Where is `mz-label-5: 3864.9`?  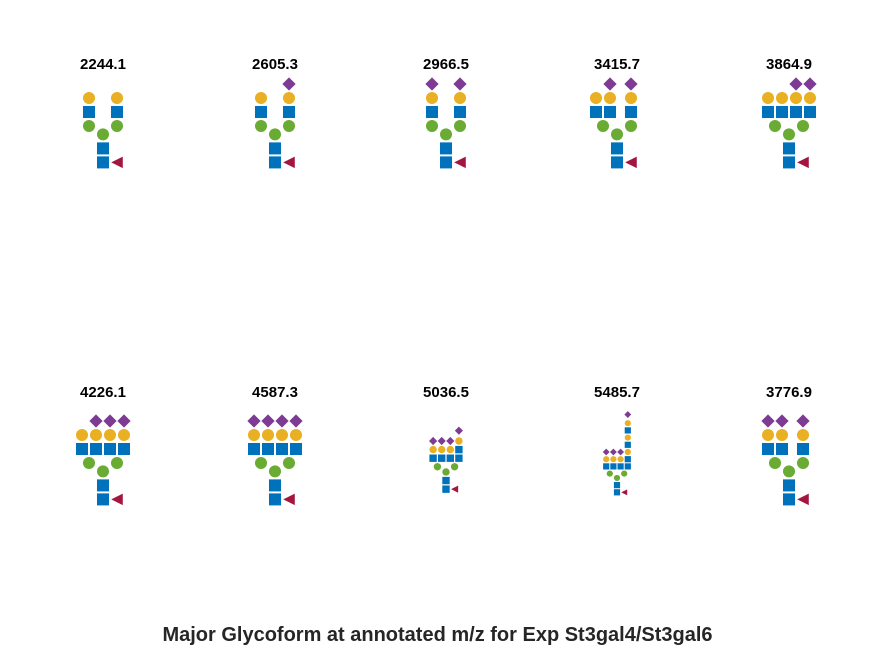 mz-label-5: 3864.9 is located at coordinates (789, 64).